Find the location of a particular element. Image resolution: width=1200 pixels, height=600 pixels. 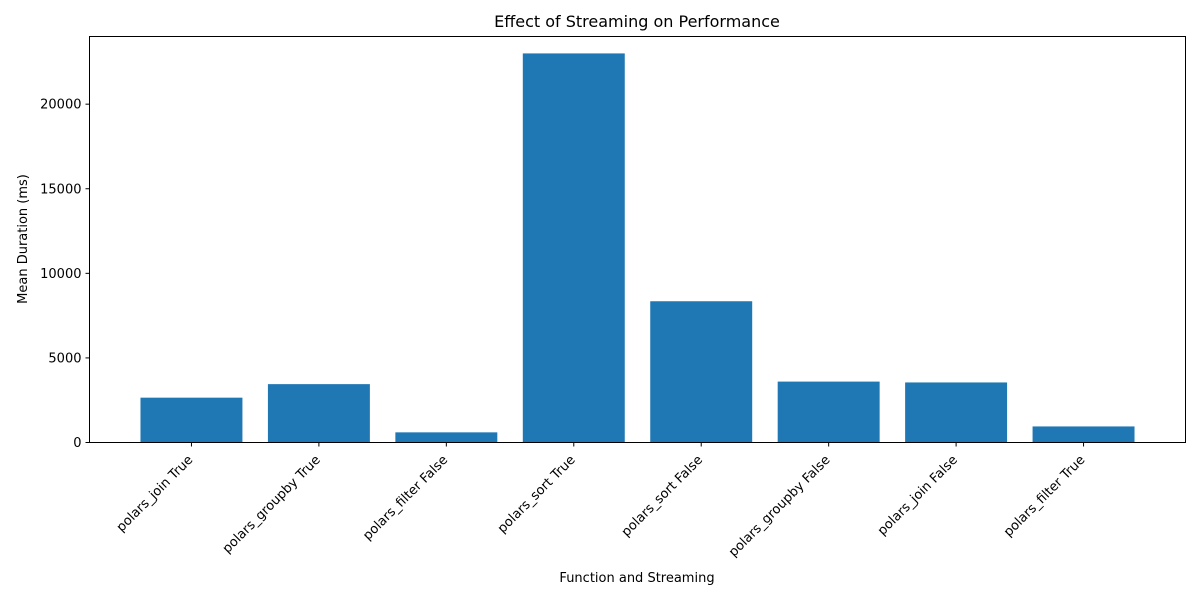

x-tick-label: polars_join True is located at coordinates (155, 494).